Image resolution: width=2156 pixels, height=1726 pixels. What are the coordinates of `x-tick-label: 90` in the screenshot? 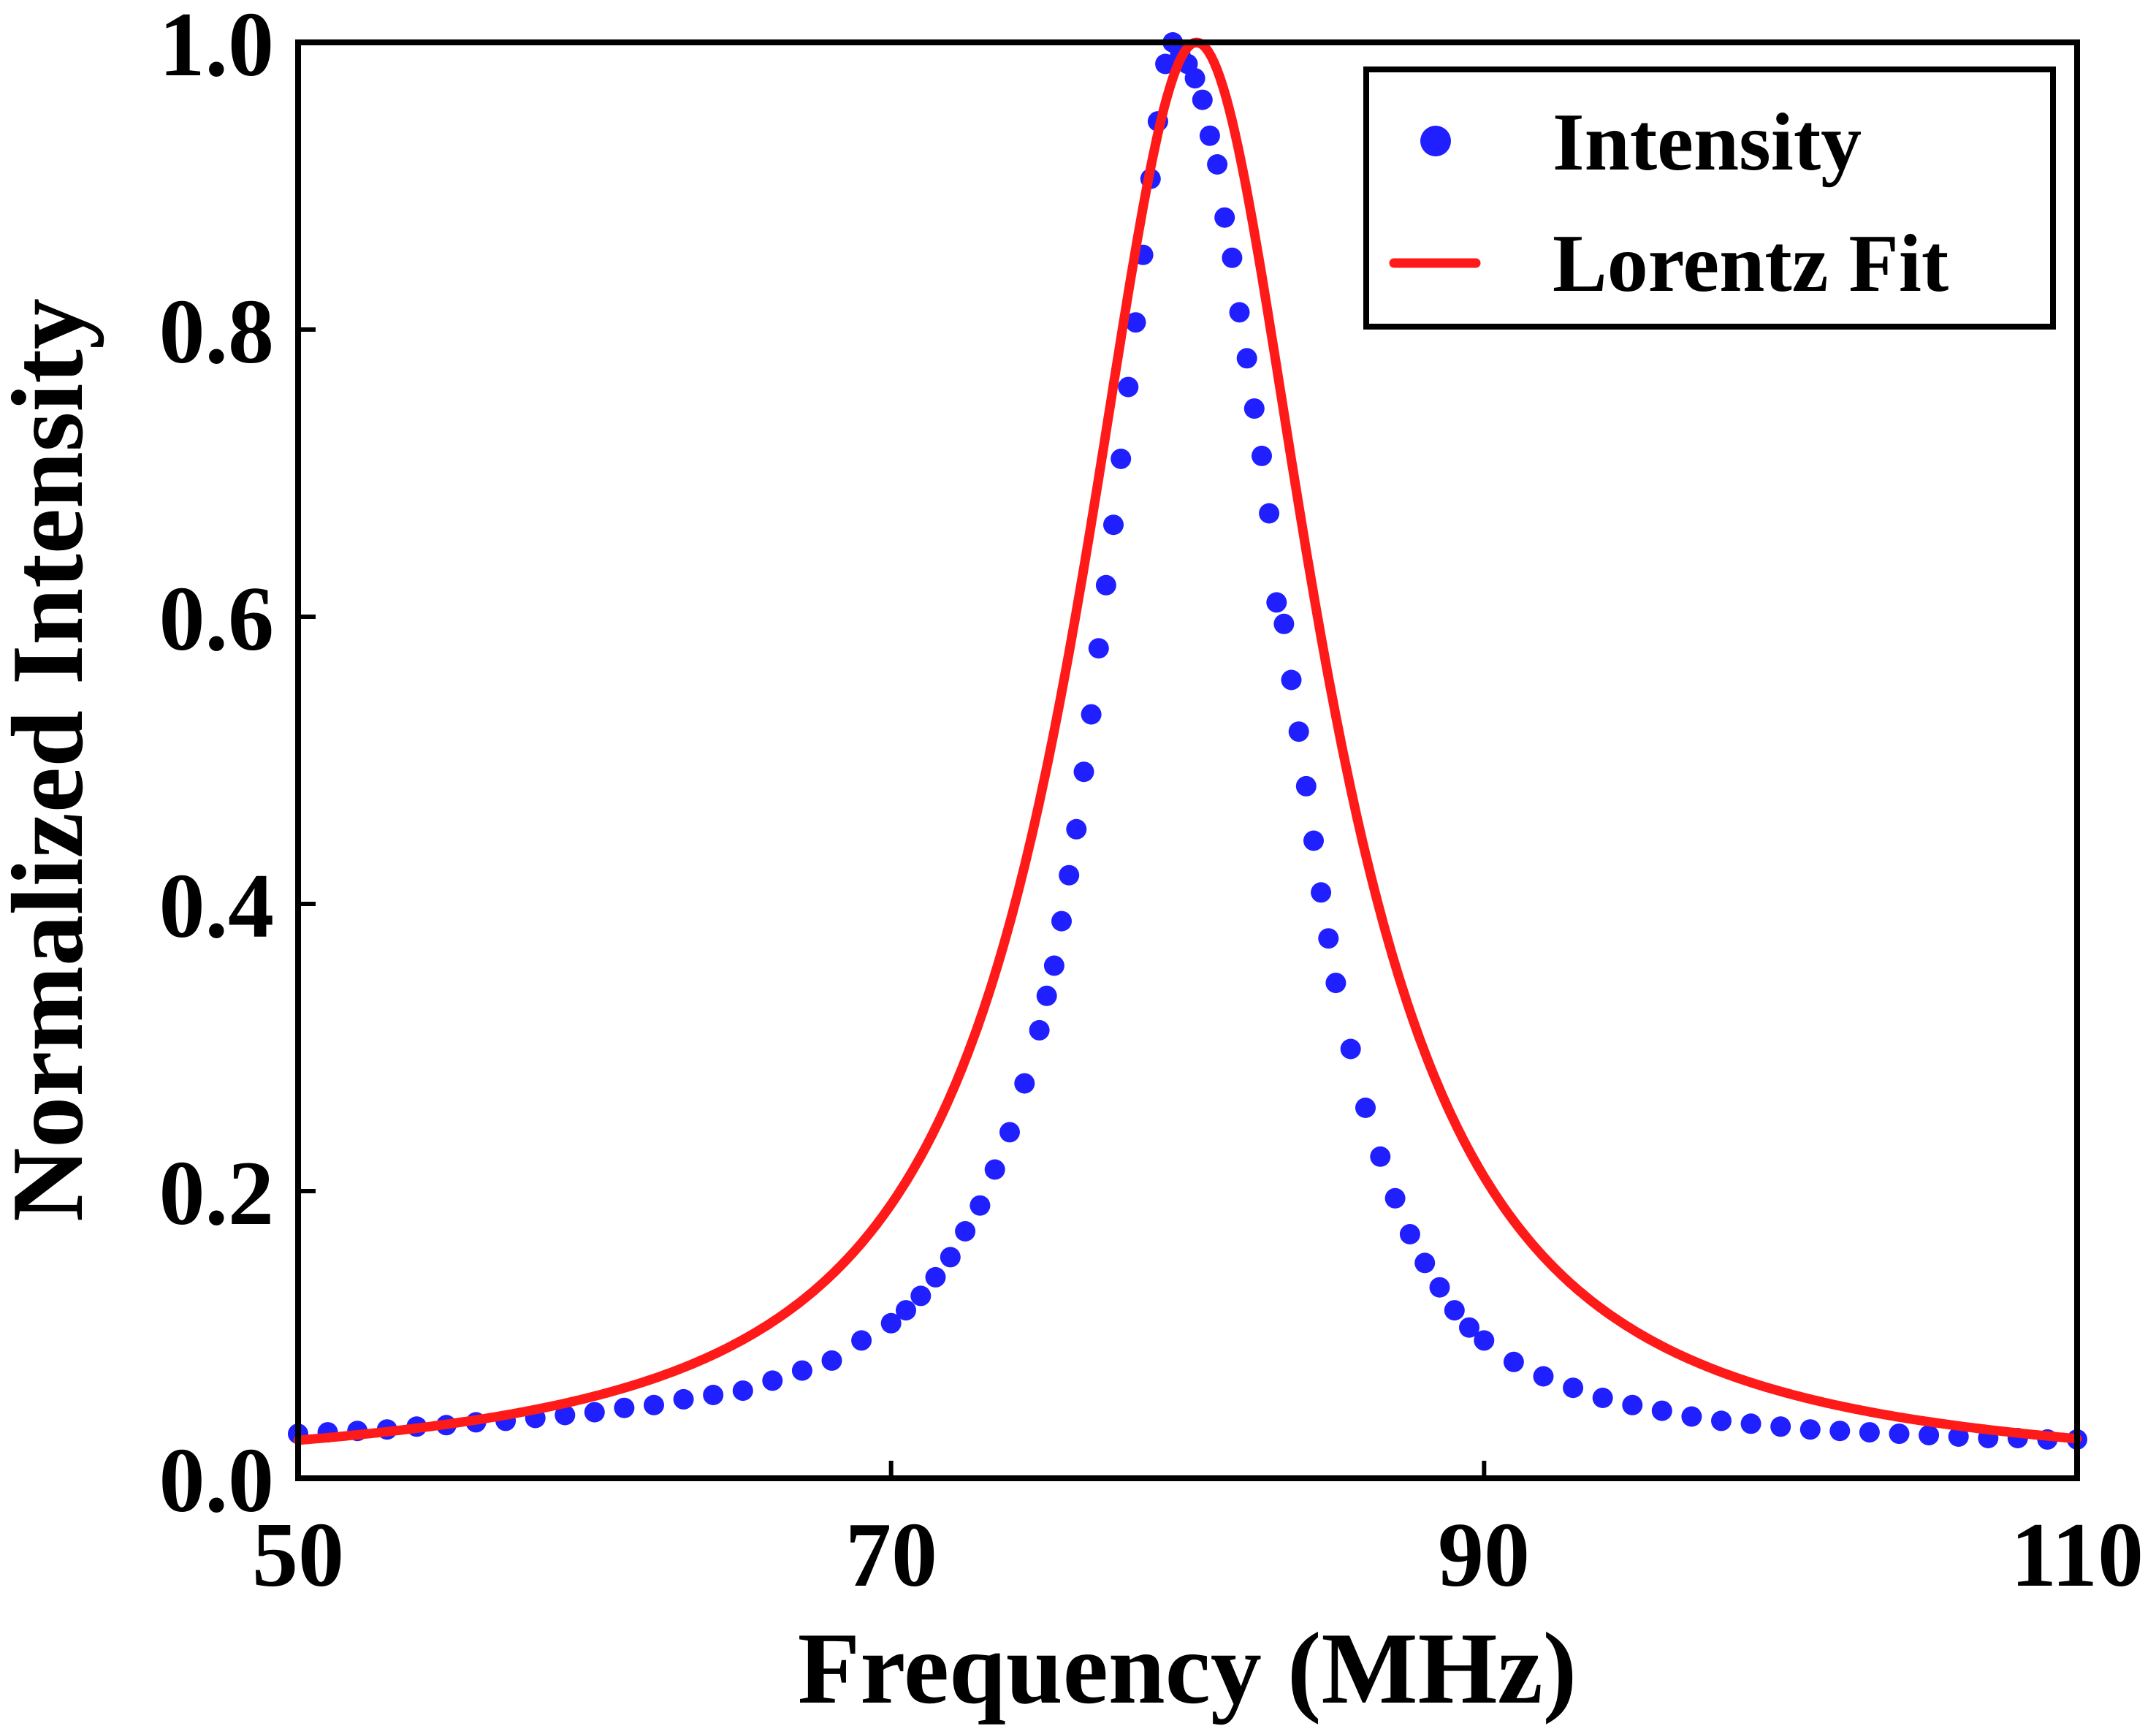 It's located at (1484, 1555).